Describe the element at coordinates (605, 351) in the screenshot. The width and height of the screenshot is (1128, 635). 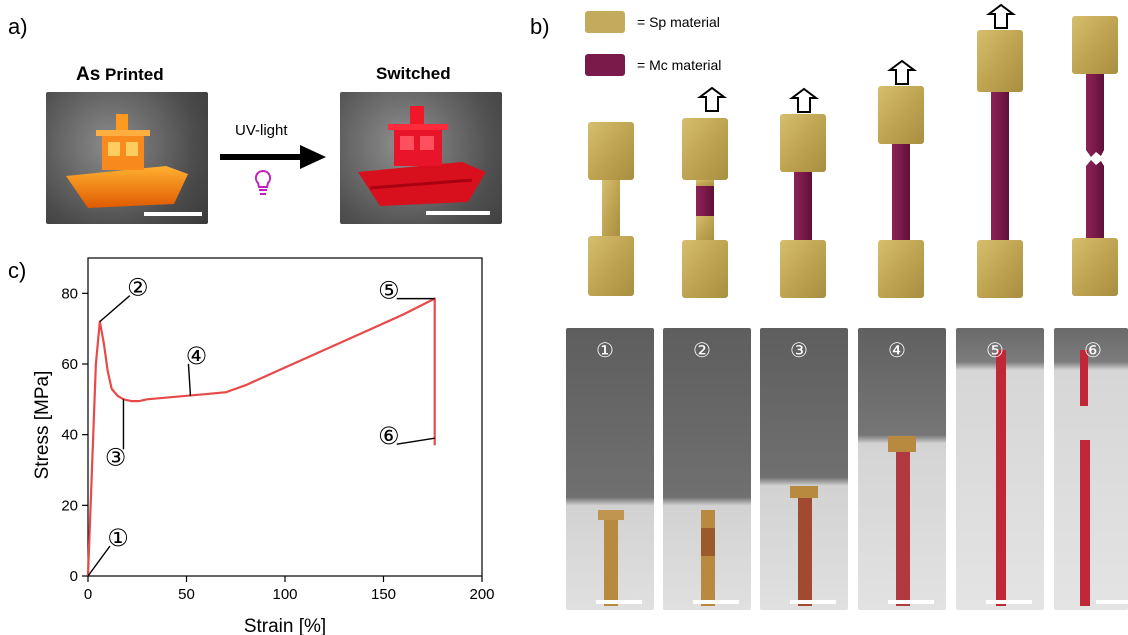
I see `photo-label-1: ①` at that location.